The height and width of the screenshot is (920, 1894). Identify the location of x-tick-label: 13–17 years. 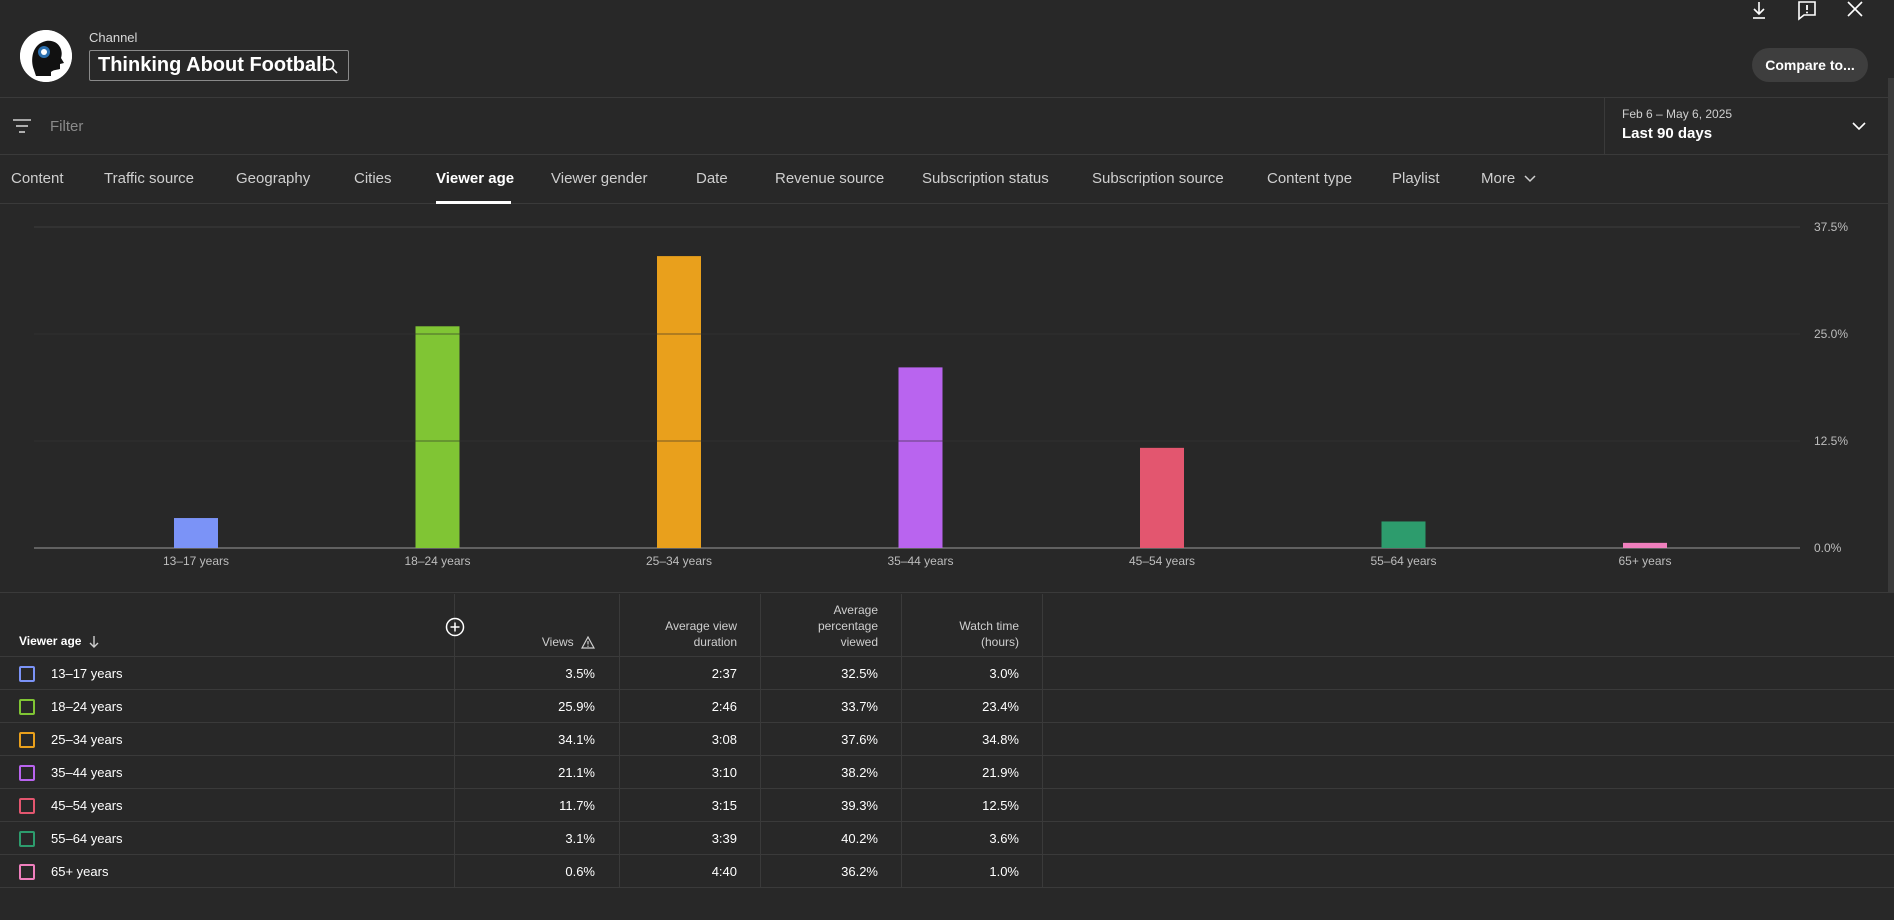
(196, 561).